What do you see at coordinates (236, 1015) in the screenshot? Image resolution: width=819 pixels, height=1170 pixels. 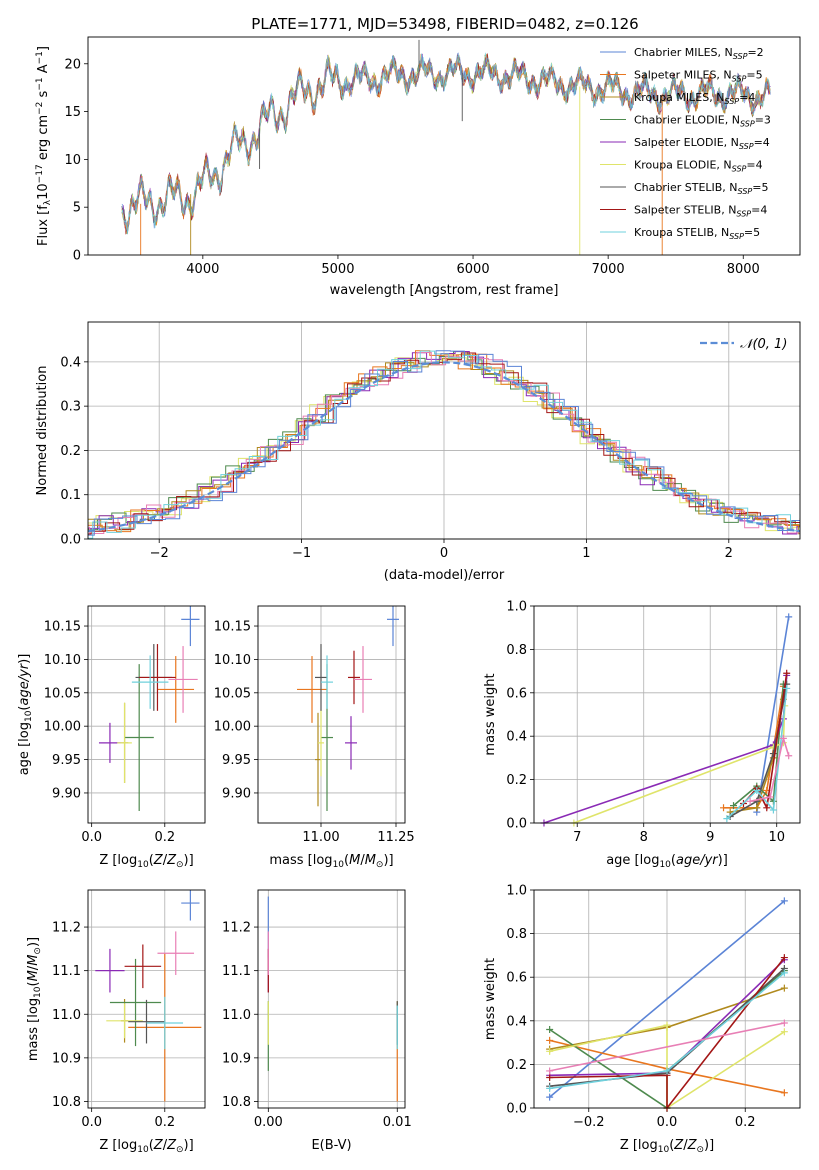 I see `y-tick-label: 11.0` at bounding box center [236, 1015].